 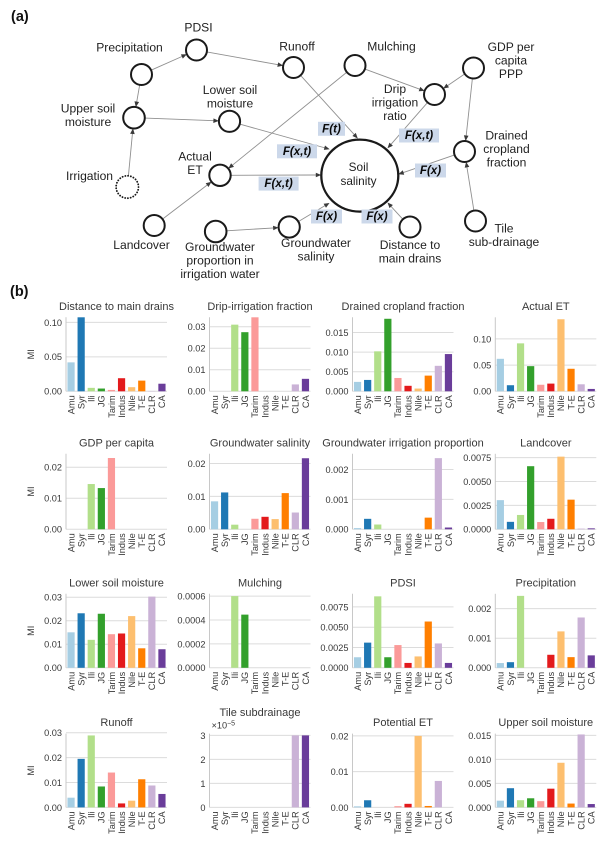 I want to click on svg-text: salinity, so click(x=358, y=181).